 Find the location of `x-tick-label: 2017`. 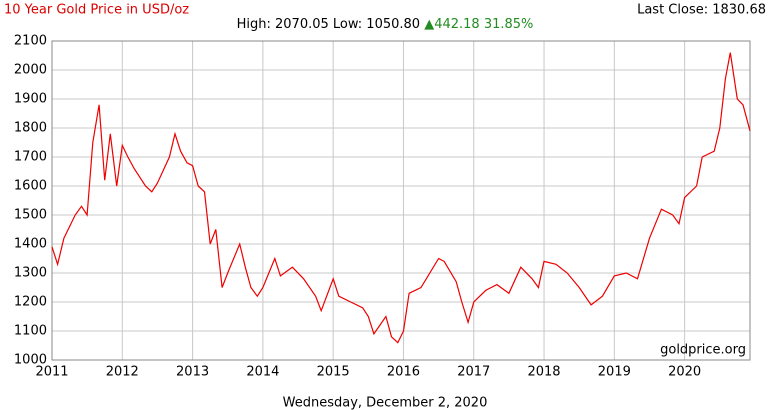

x-tick-label: 2017 is located at coordinates (473, 372).